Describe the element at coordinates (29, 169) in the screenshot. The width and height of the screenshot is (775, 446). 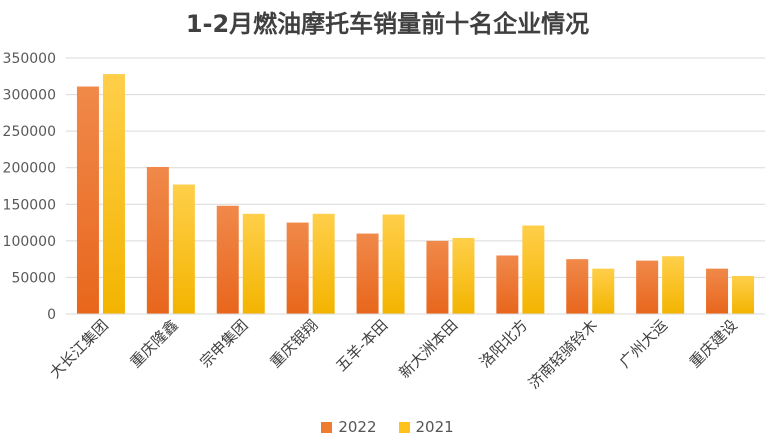
I see `y-tick-label: 200000` at that location.